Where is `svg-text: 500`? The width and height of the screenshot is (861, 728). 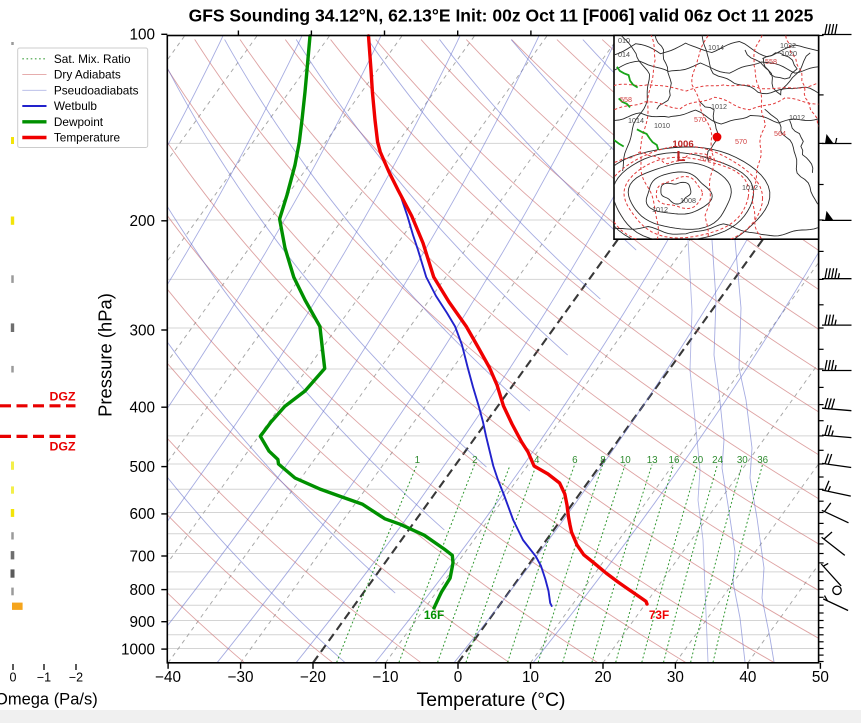
svg-text: 500 is located at coordinates (142, 467).